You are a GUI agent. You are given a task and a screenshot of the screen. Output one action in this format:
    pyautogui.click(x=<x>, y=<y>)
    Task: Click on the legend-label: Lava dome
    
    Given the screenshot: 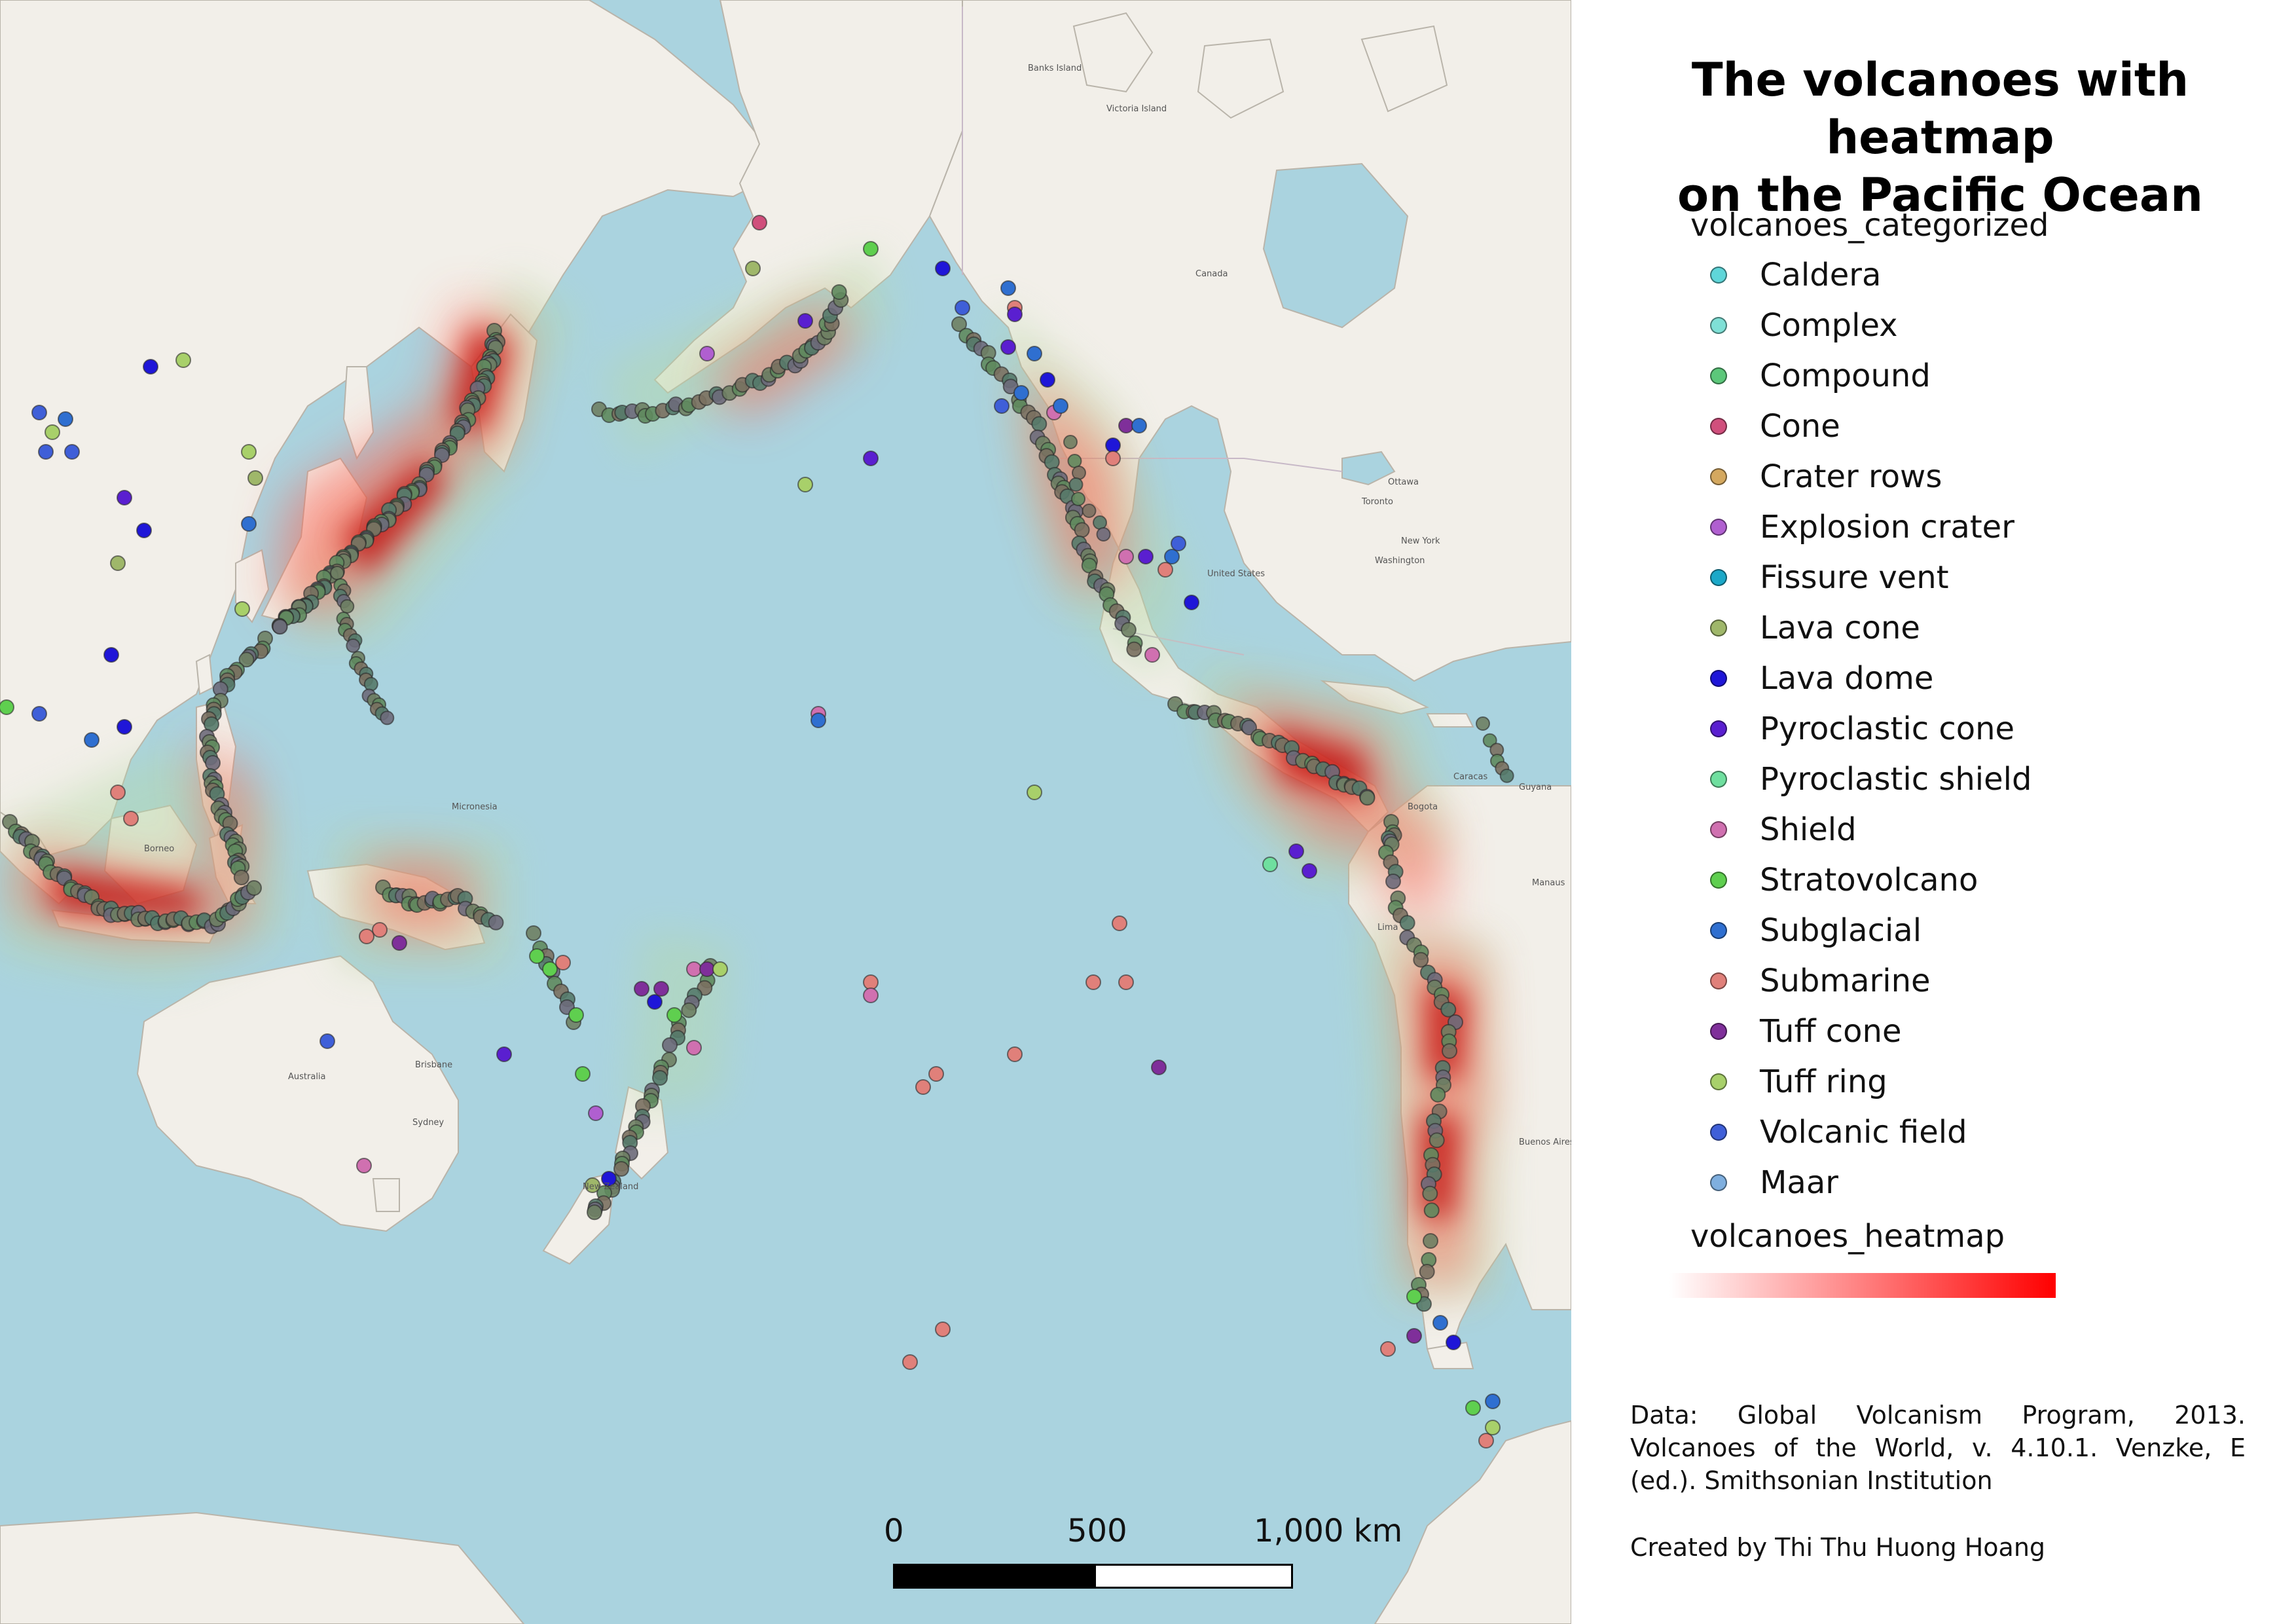 What is the action you would take?
    pyautogui.click(x=1847, y=678)
    